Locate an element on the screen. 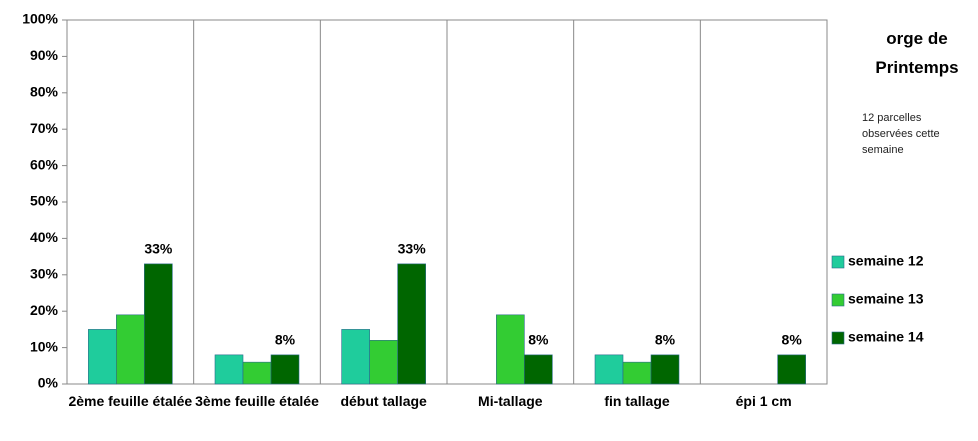 The height and width of the screenshot is (441, 978). chart-subtitle: 12 parcelles observées cette semaine is located at coordinates (901, 134).